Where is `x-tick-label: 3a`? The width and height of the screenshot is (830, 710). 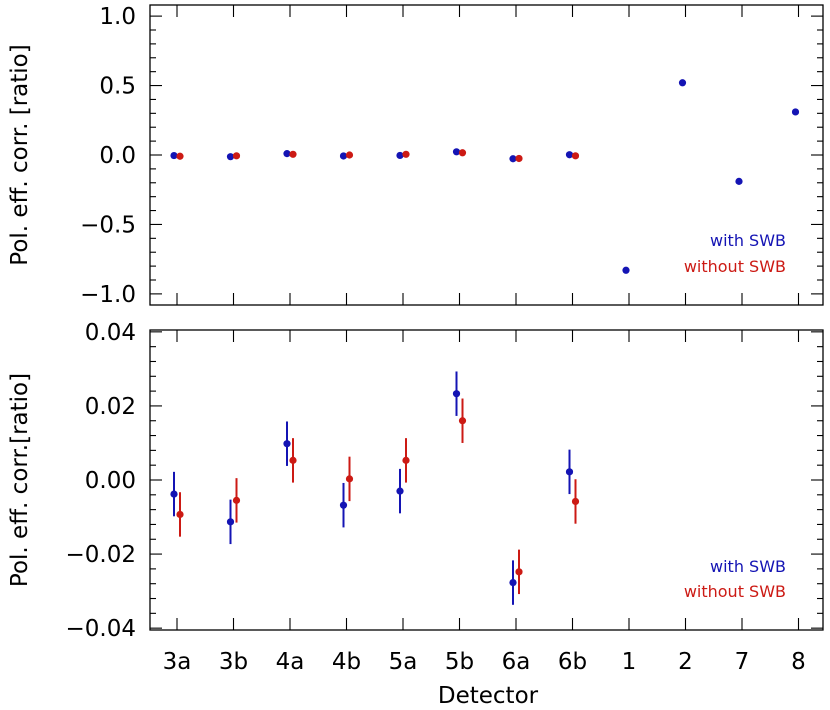
x-tick-label: 3a is located at coordinates (177, 662).